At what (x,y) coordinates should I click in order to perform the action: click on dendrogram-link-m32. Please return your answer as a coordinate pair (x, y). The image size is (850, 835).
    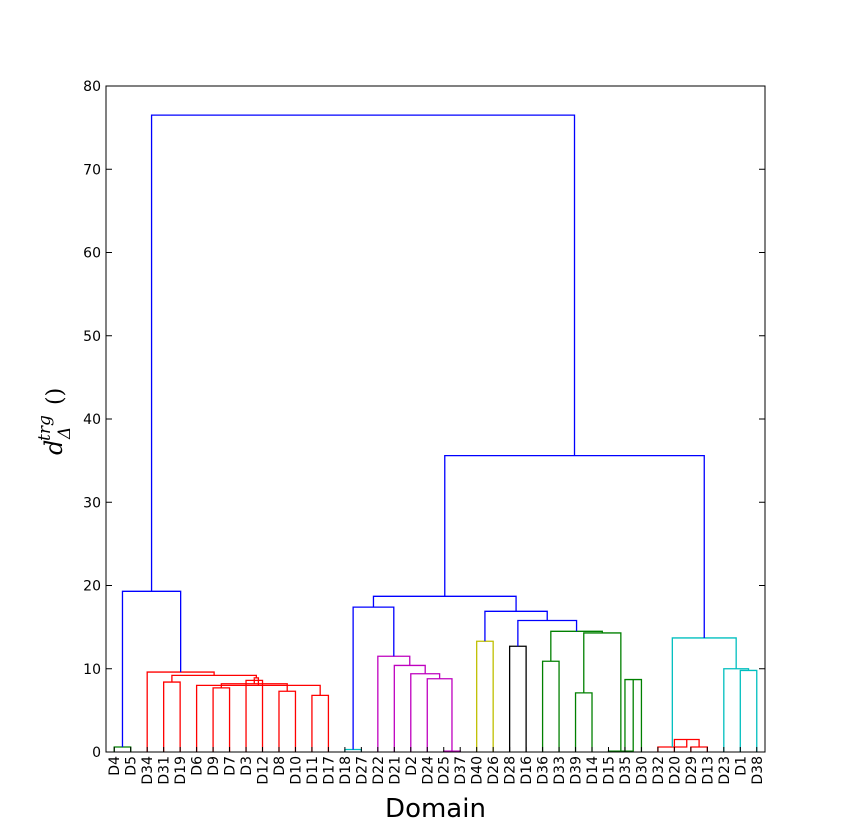
    Looking at the image, I should click on (699, 749).